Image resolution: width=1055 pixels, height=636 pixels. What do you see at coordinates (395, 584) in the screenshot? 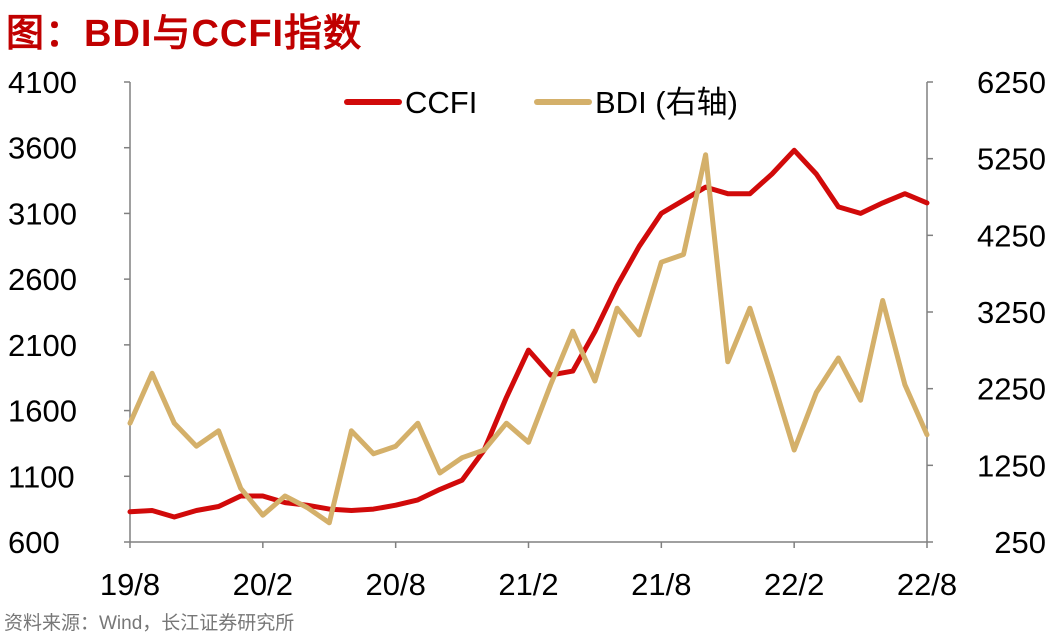
I see `x-tick-label: 20/8` at bounding box center [395, 584].